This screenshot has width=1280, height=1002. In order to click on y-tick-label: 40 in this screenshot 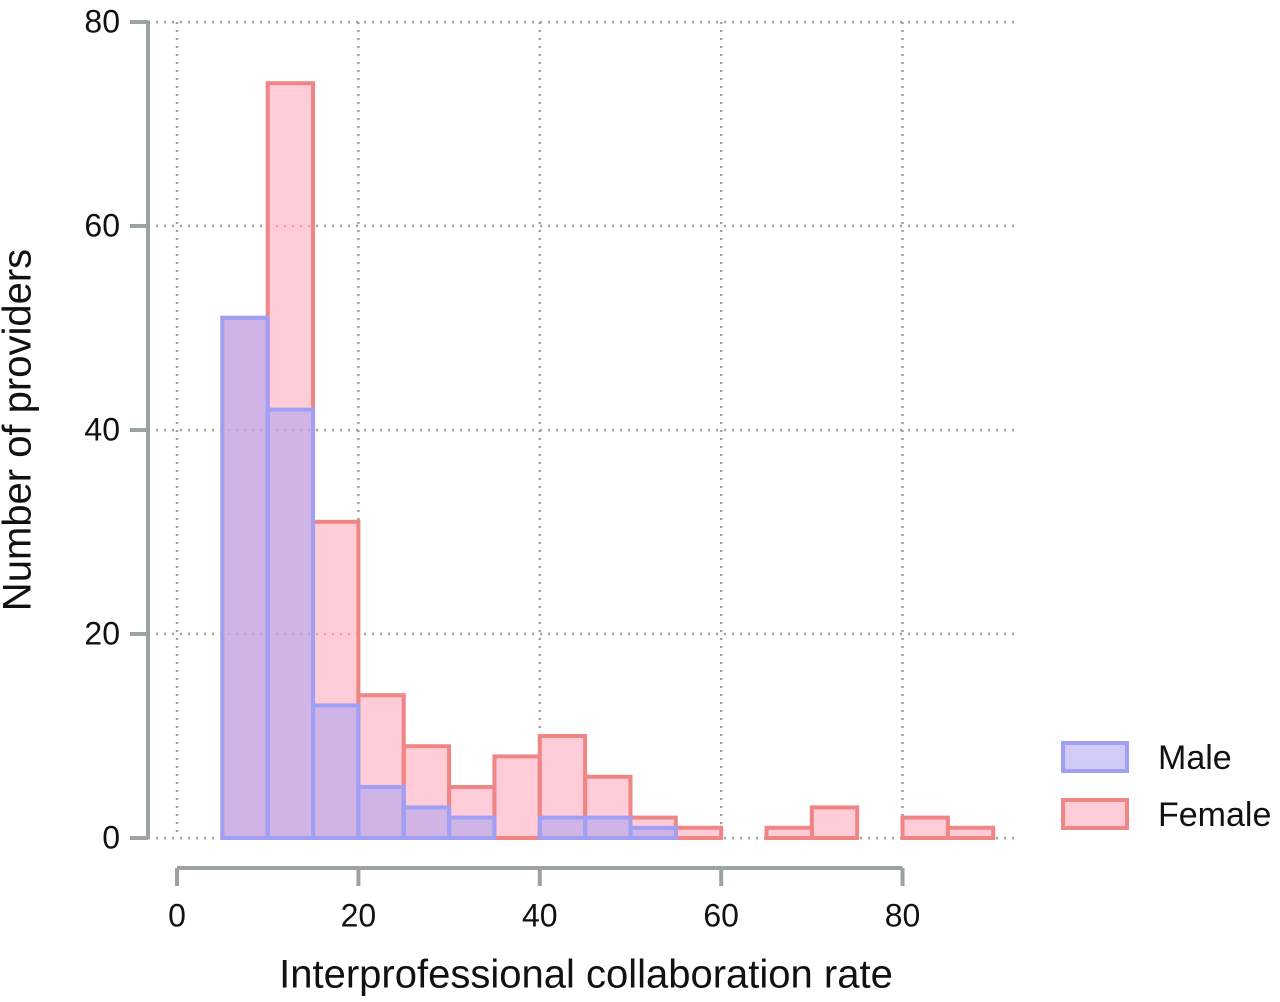, I will do `click(102, 429)`.